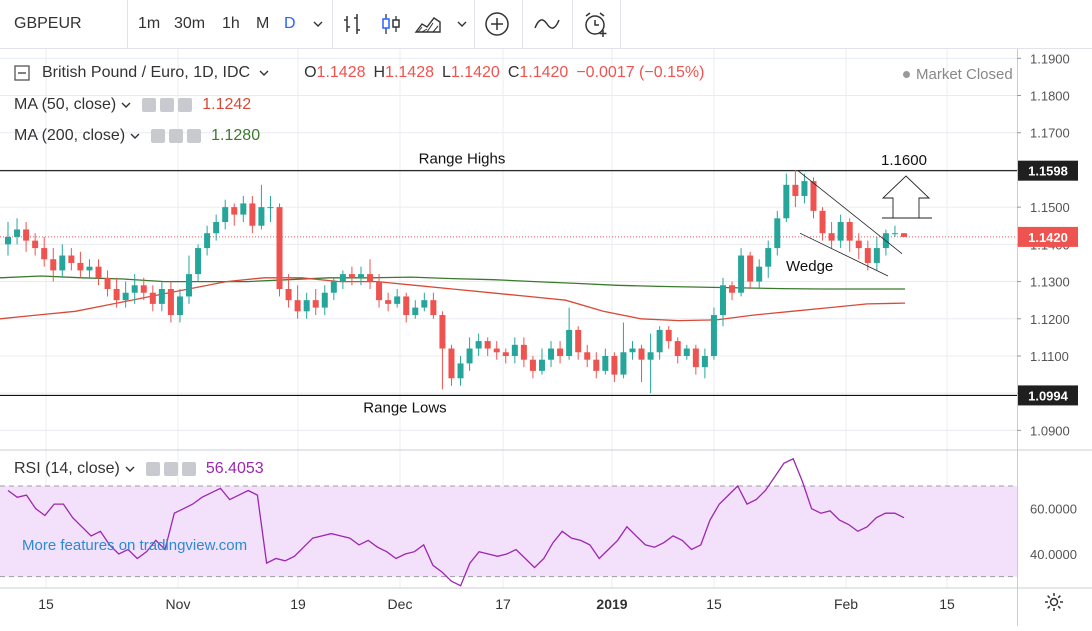 This screenshot has height=631, width=1092. I want to click on price-tick-label: 1.1500, so click(1050, 207).